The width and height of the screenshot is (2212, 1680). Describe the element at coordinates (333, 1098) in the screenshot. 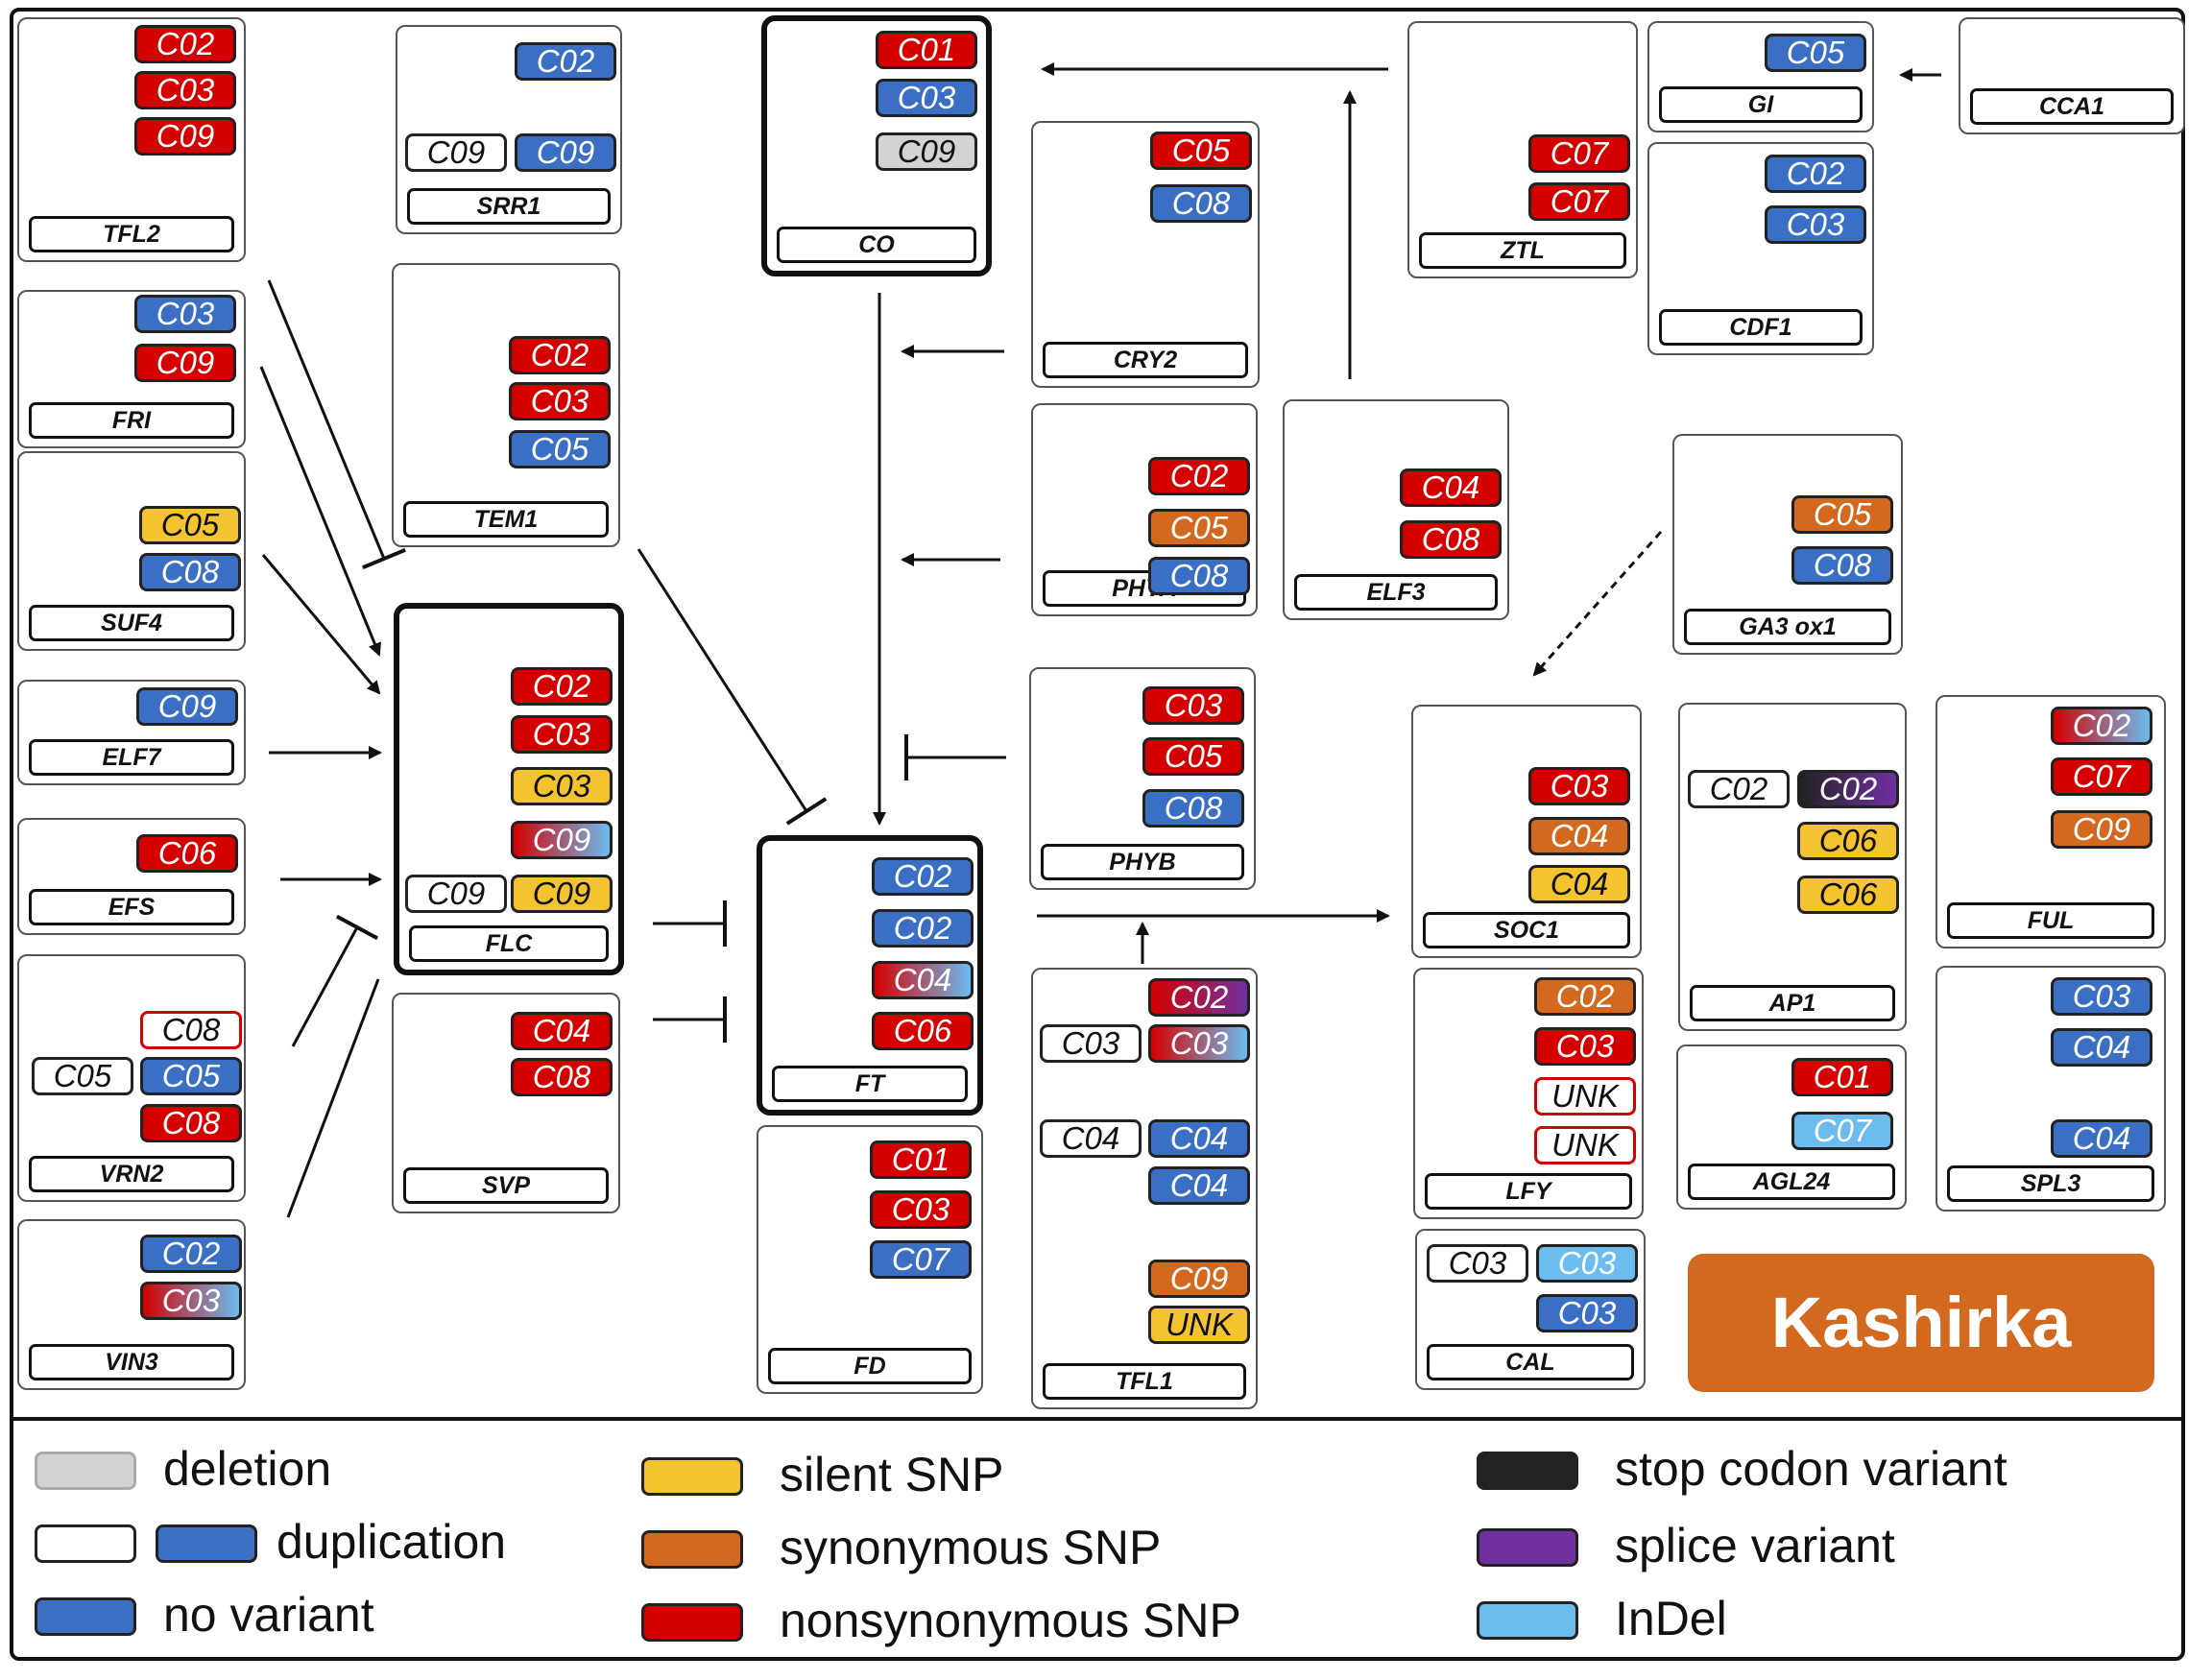

I see `edge-vin3-to-flc` at that location.